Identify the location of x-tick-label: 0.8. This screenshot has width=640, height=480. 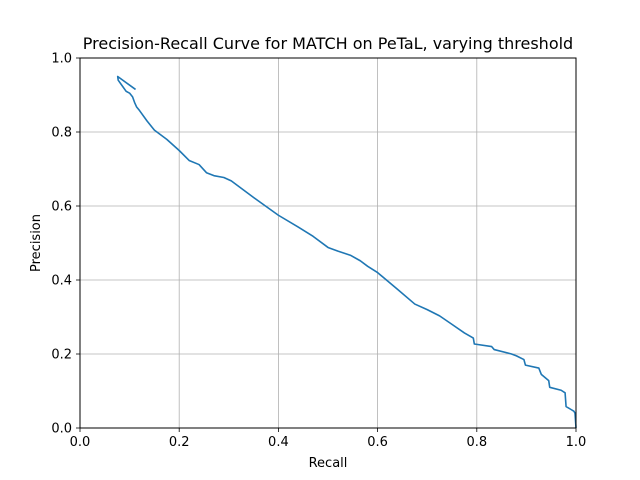
(476, 442).